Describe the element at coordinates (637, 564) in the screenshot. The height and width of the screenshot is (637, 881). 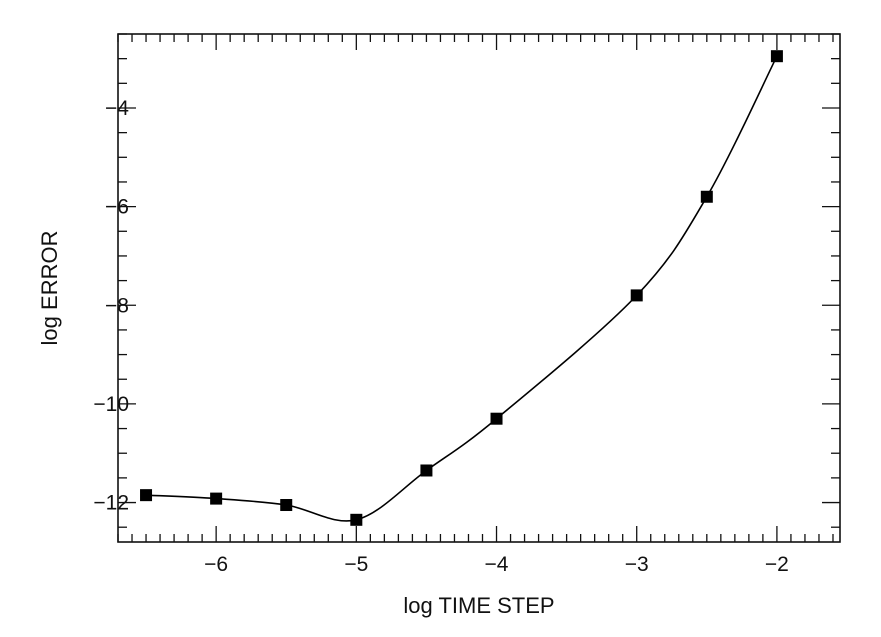
I see `x-tick-label: −3` at that location.